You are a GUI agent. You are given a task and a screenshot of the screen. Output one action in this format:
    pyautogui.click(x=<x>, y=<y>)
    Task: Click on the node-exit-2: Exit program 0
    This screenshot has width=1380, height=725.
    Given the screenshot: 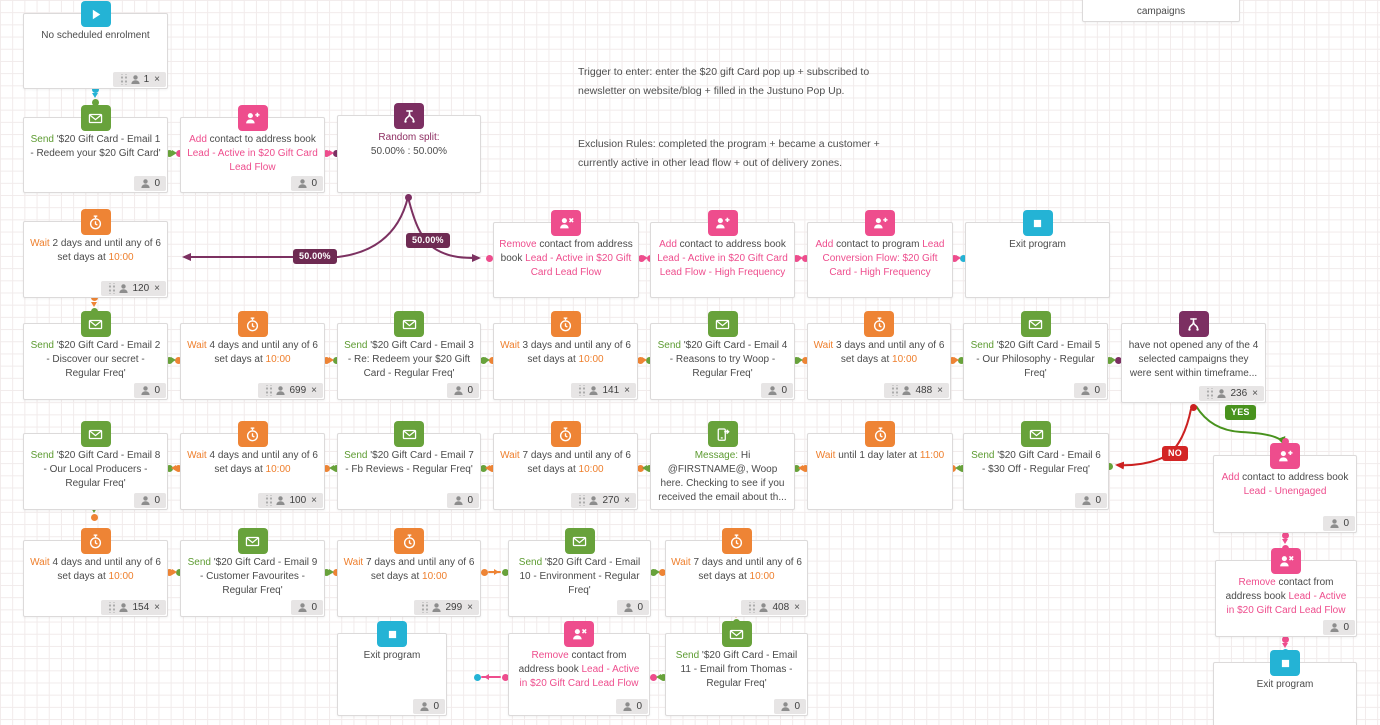 What is the action you would take?
    pyautogui.click(x=392, y=668)
    